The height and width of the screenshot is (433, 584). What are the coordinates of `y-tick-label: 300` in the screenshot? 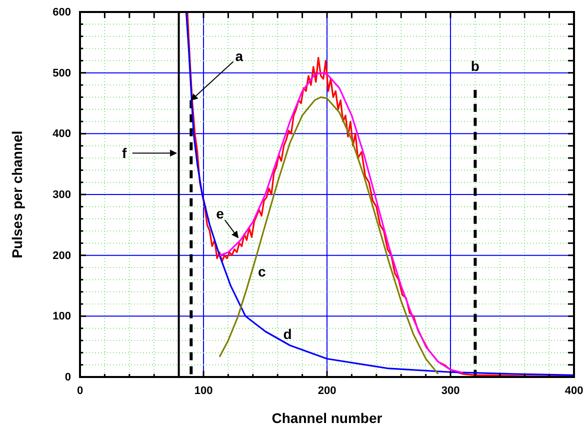 It's located at (61, 195).